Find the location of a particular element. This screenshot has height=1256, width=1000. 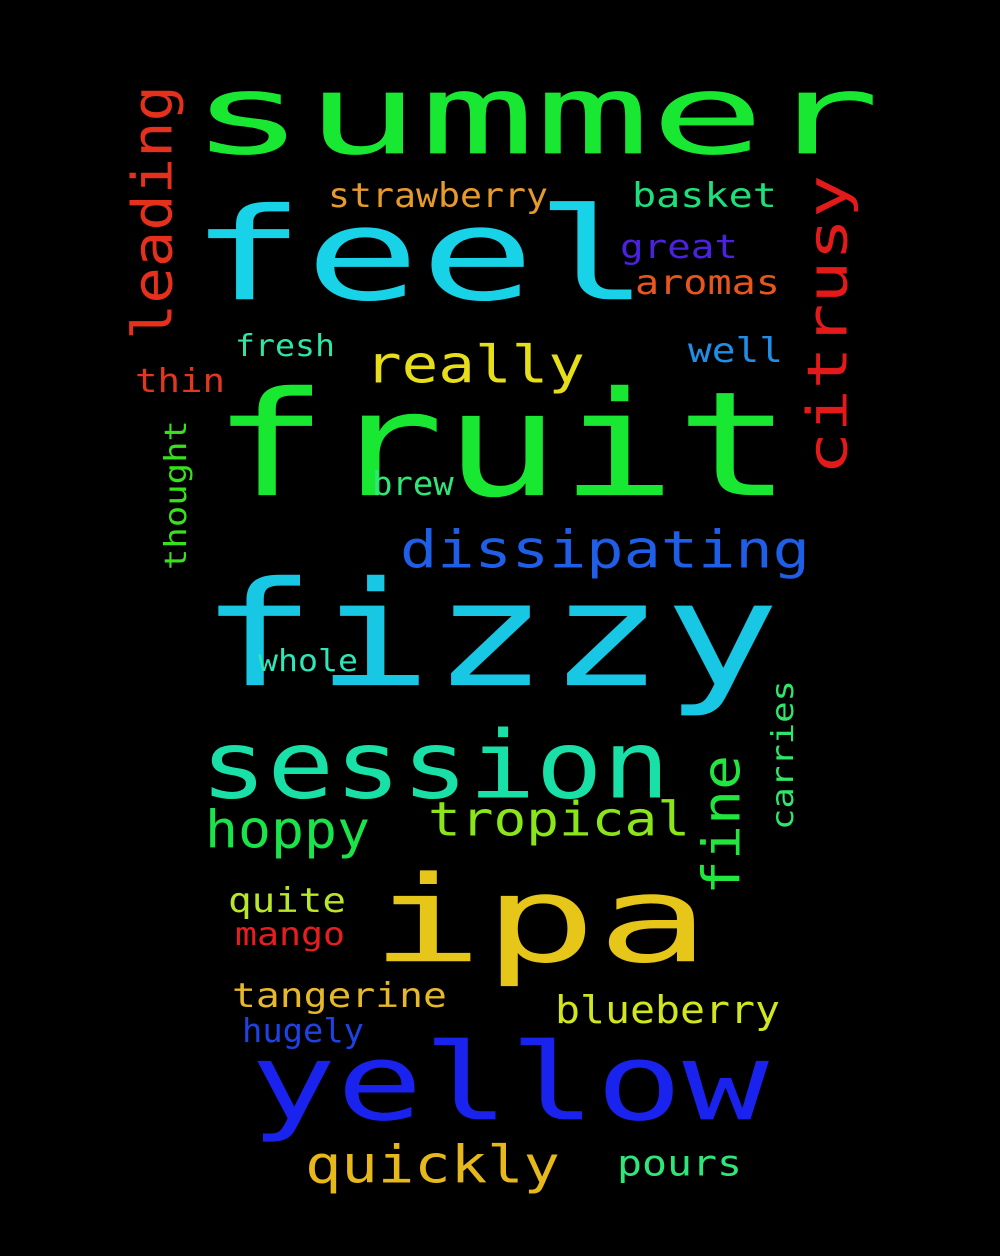

word-leading: leading is located at coordinates (152, 212).